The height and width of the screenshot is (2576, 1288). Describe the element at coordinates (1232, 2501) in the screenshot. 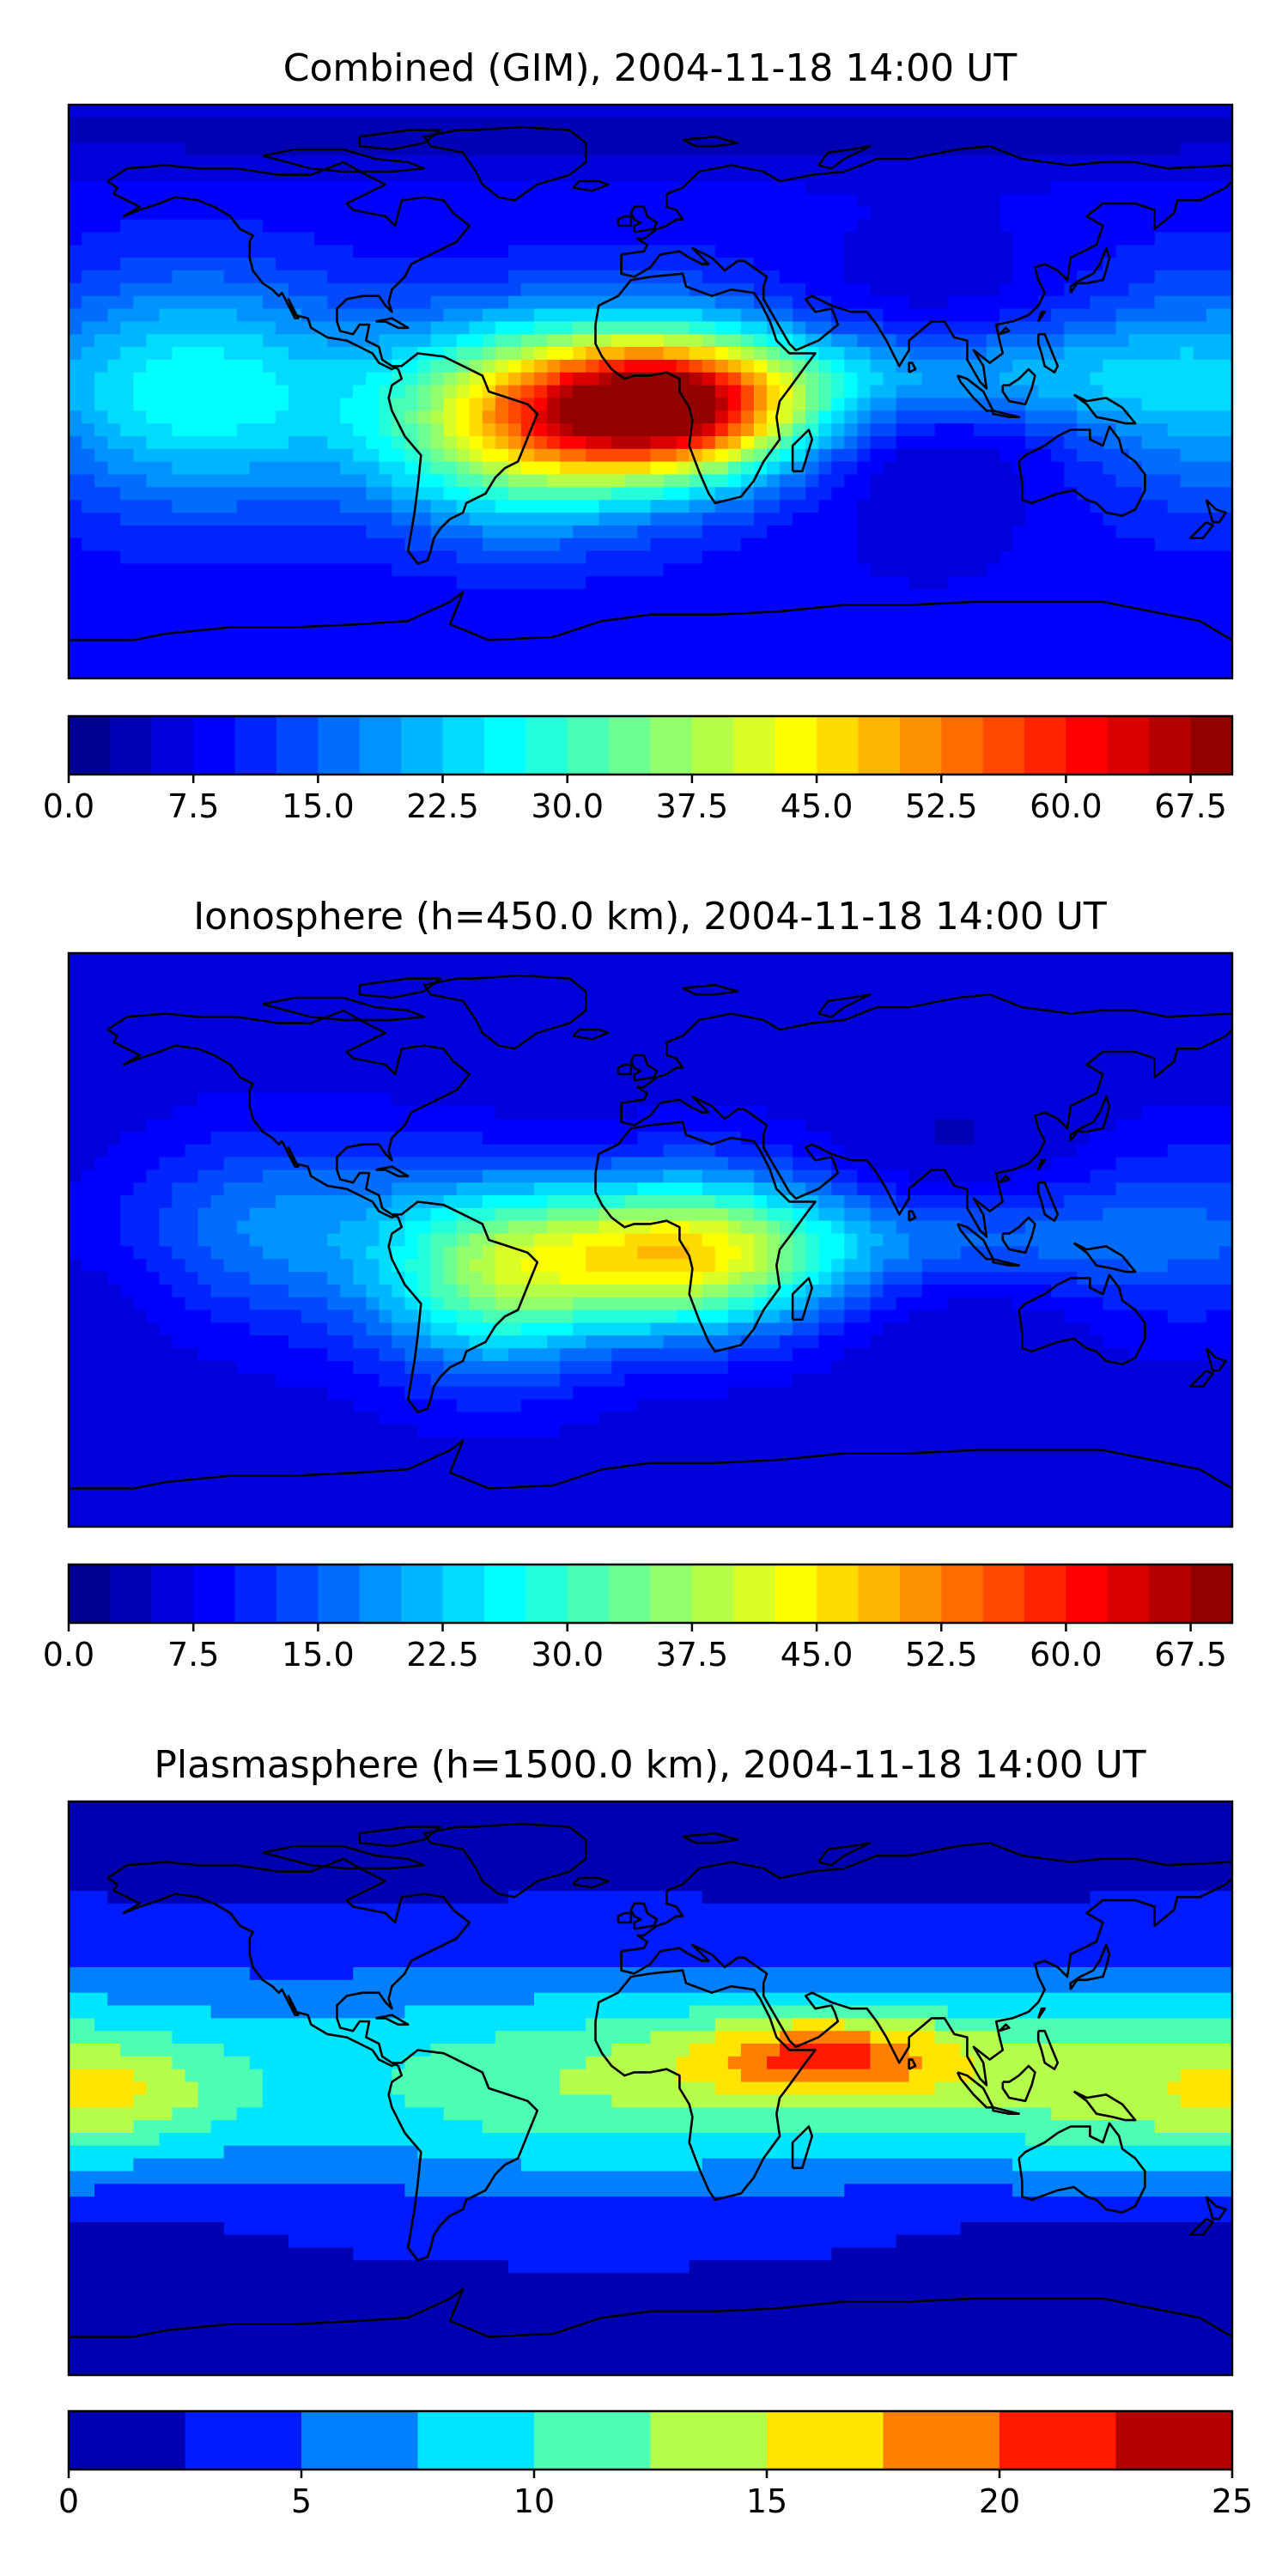

I see `colorbar-tick-label: 25` at that location.